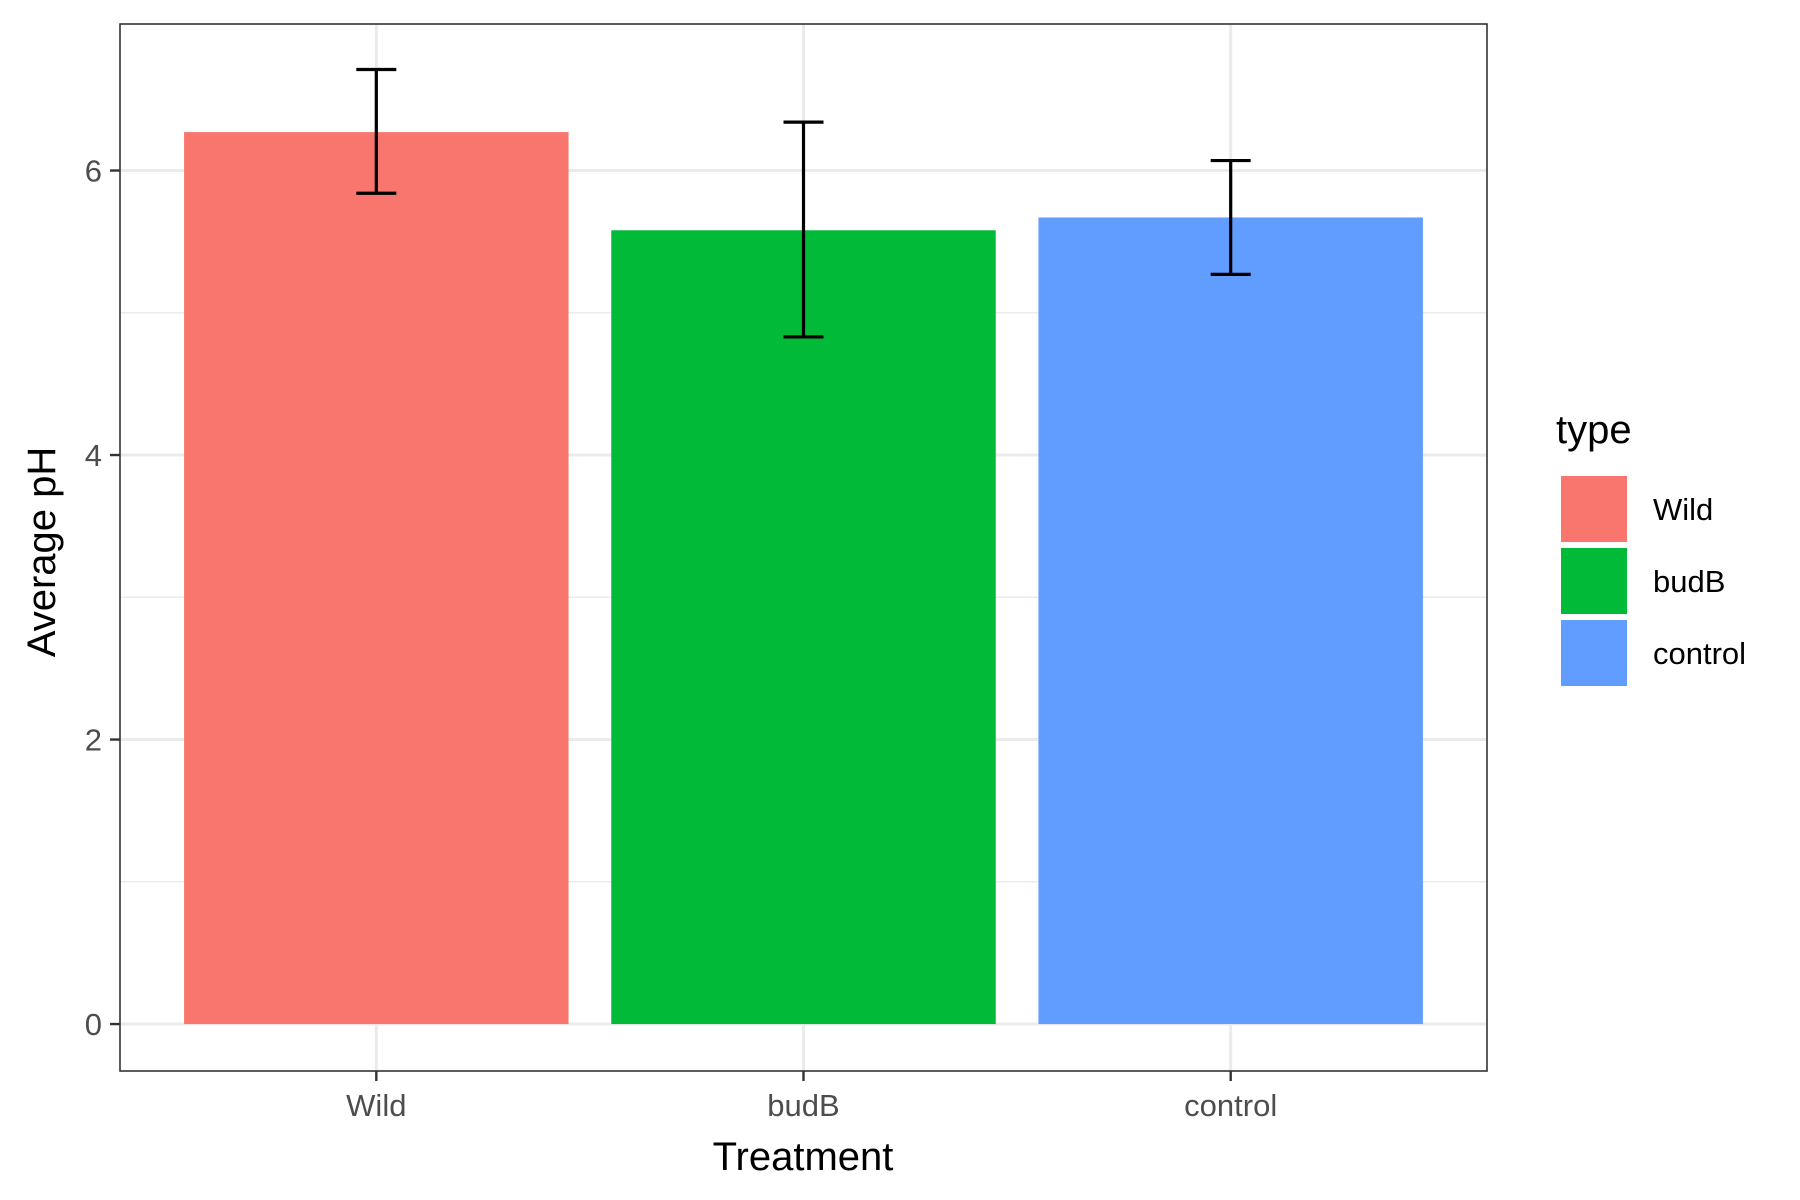  What do you see at coordinates (1699, 653) in the screenshot?
I see `legend-label: control` at bounding box center [1699, 653].